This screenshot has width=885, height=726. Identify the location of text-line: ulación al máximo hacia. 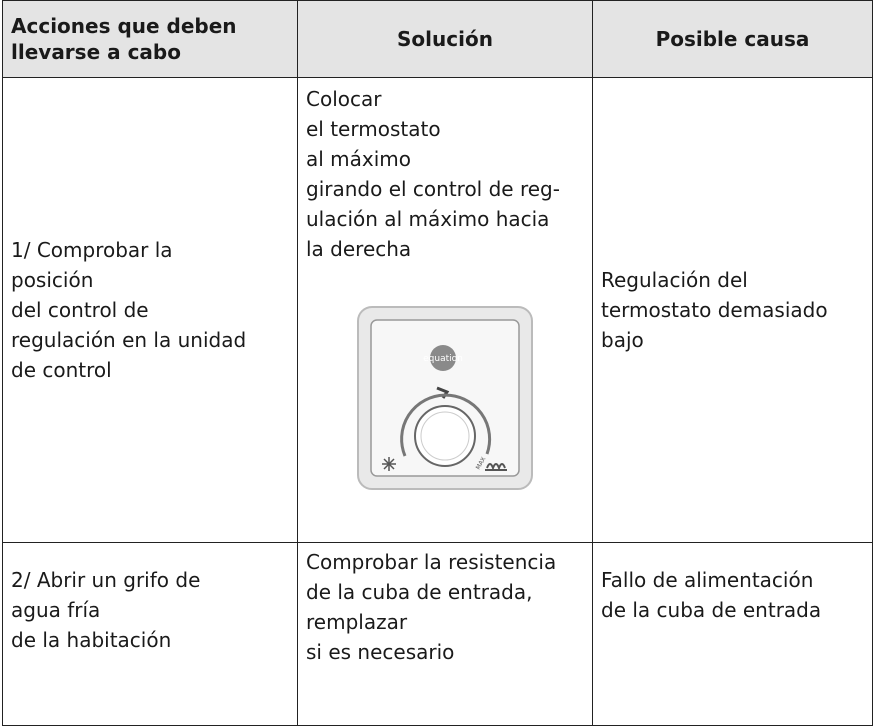
(428, 219).